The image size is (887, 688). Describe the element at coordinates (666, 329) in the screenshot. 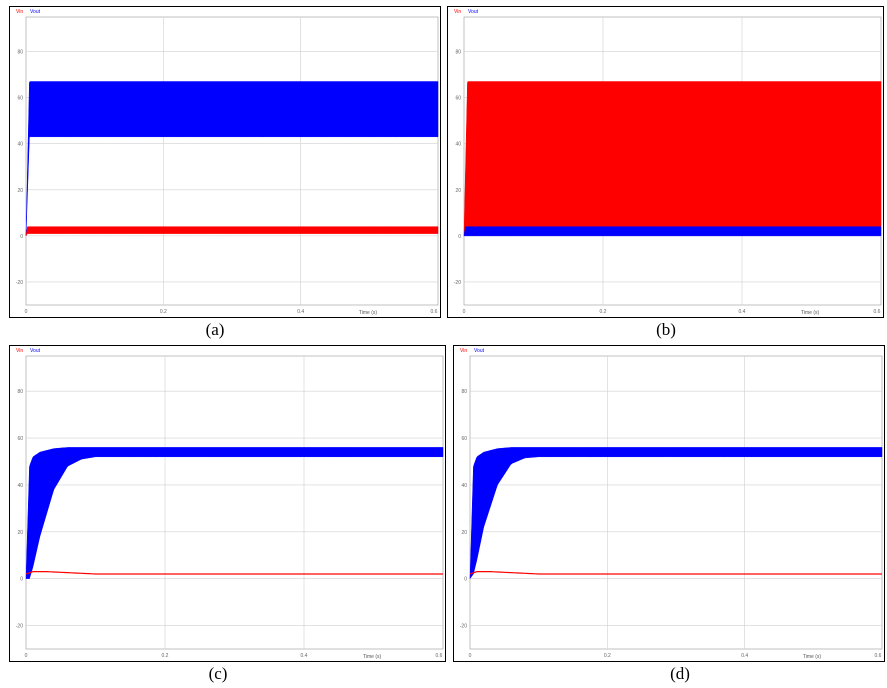

I see `caption-b: (b)` at that location.